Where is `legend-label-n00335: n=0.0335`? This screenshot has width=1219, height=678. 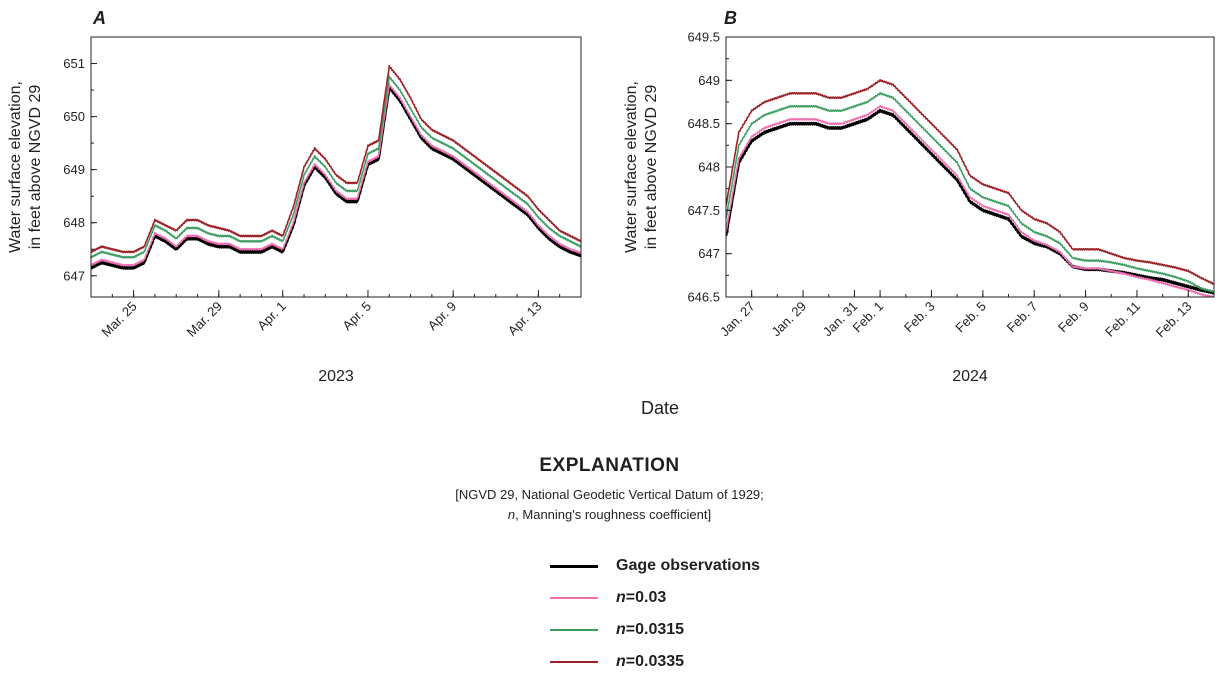 legend-label-n00335: n=0.0335 is located at coordinates (650, 661).